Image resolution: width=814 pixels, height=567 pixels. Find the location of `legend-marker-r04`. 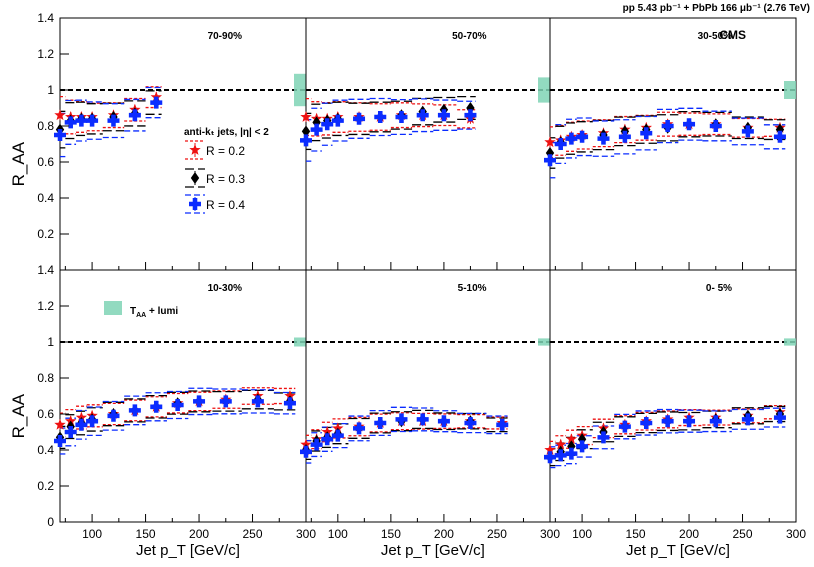

legend-marker-r04 is located at coordinates (195, 204).